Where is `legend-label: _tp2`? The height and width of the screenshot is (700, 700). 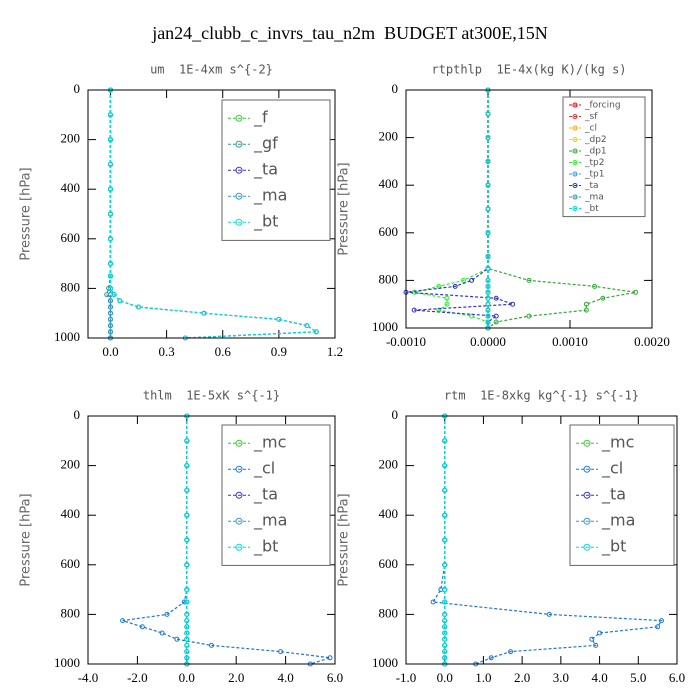
legend-label: _tp2 is located at coordinates (594, 163).